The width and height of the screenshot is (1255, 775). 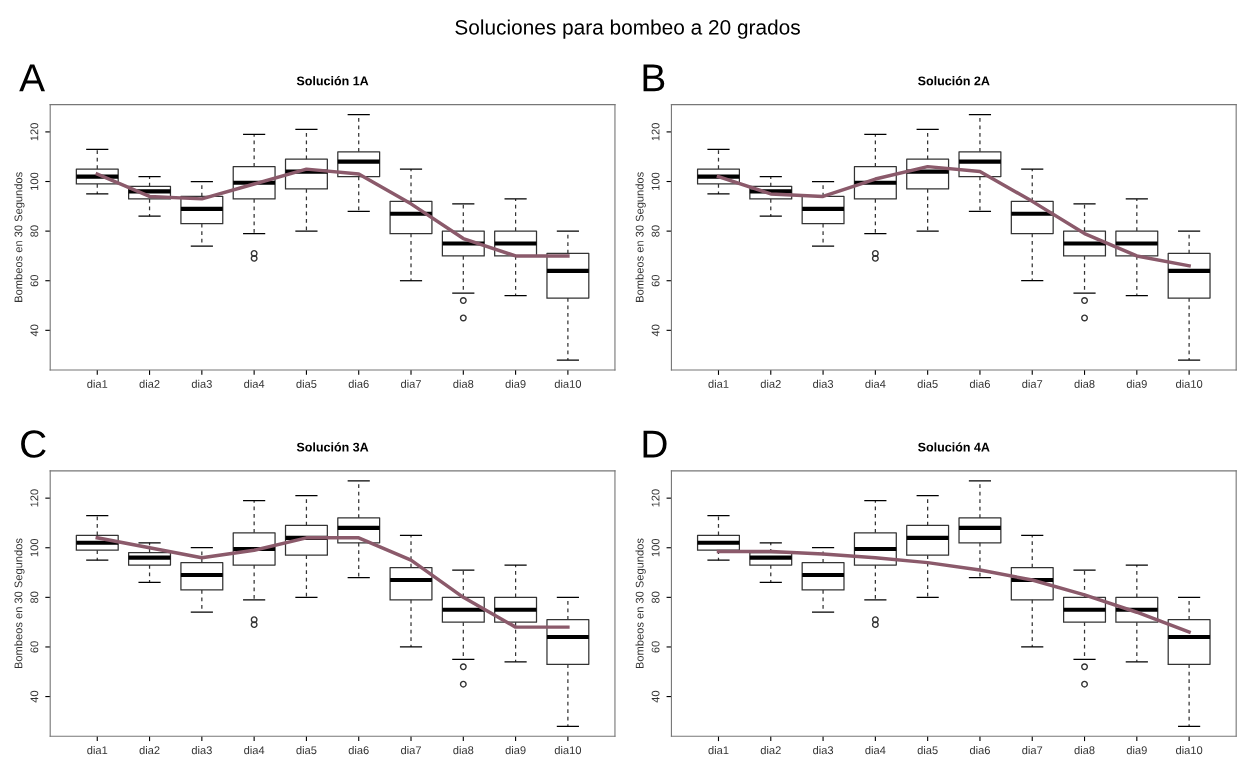 I want to click on chart-title: Solución 4A, so click(x=954, y=447).